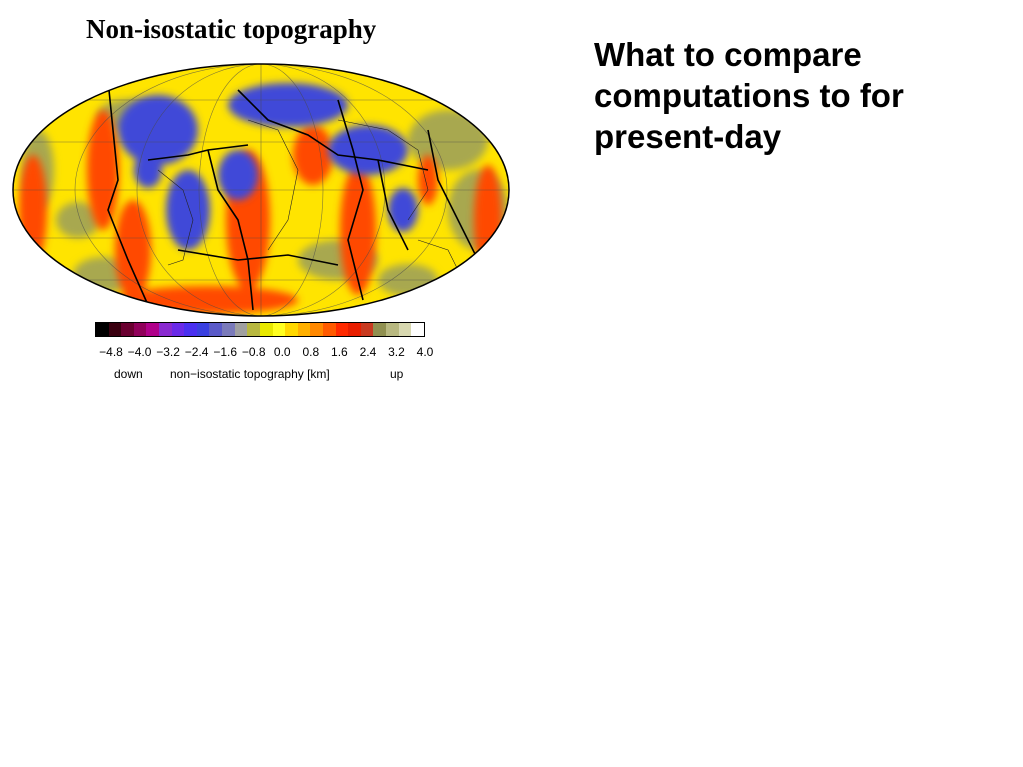 Image resolution: width=1023 pixels, height=767 pixels. Describe the element at coordinates (139, 352) in the screenshot. I see `colorbar-tick-label: −4.0` at that location.